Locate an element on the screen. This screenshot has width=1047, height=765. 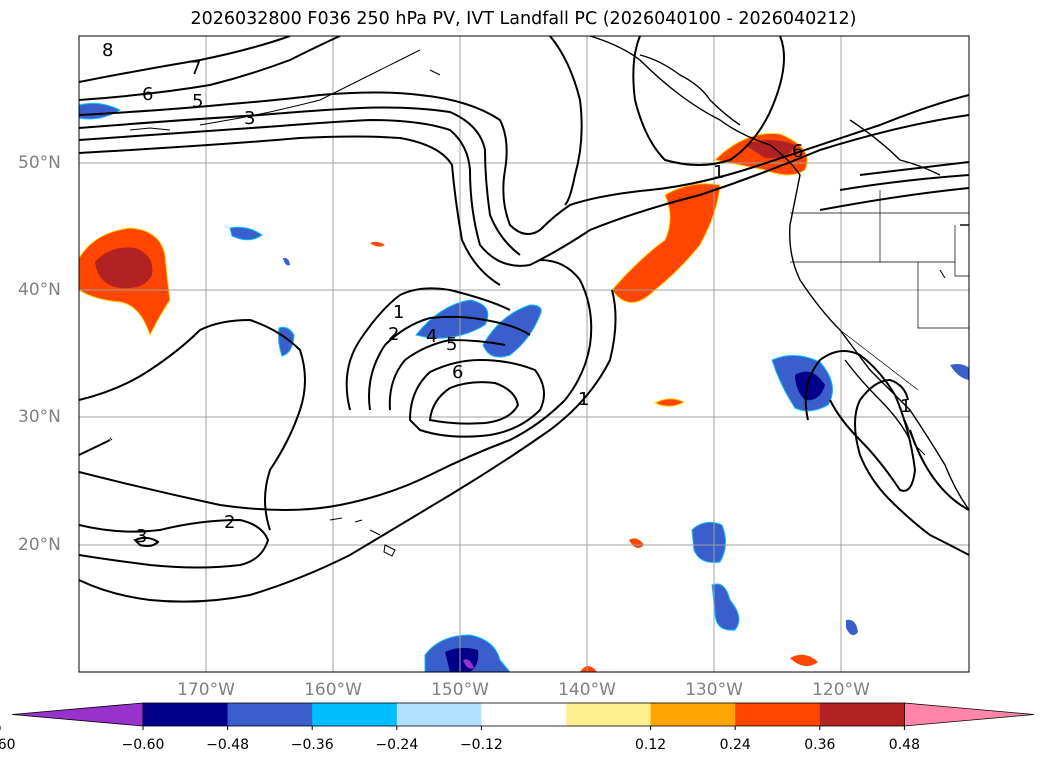
lat-tick-label: 20°N is located at coordinates (39, 545).